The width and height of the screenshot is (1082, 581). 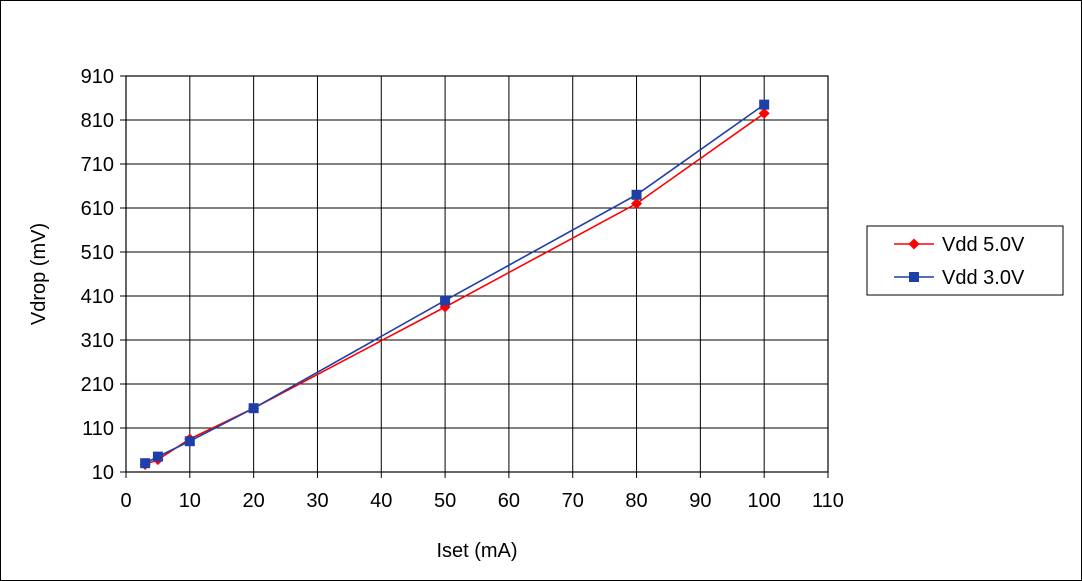 What do you see at coordinates (103, 275) in the screenshot?
I see `y-axis-ticks: 10 110 210 310 410 510 610 710 810 910` at bounding box center [103, 275].